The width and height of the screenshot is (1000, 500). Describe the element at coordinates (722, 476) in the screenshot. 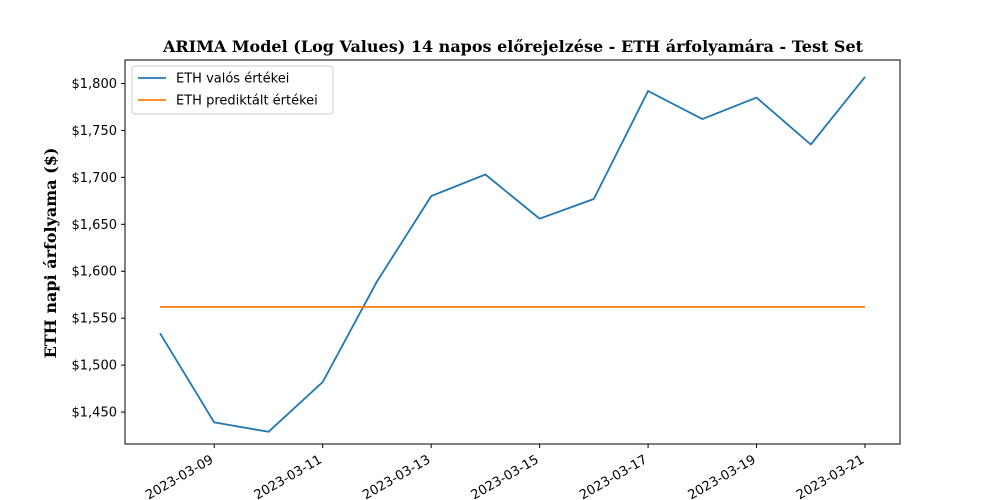

I see `x-tick-label: 2023-03-19` at that location.